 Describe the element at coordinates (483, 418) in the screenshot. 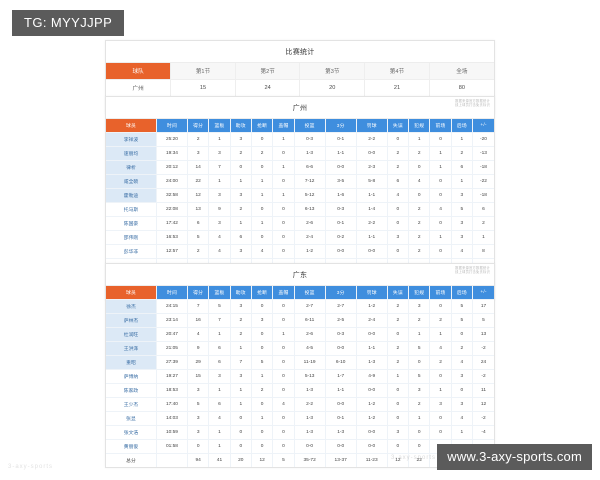

I see `team-b-stat-cell: -2` at that location.